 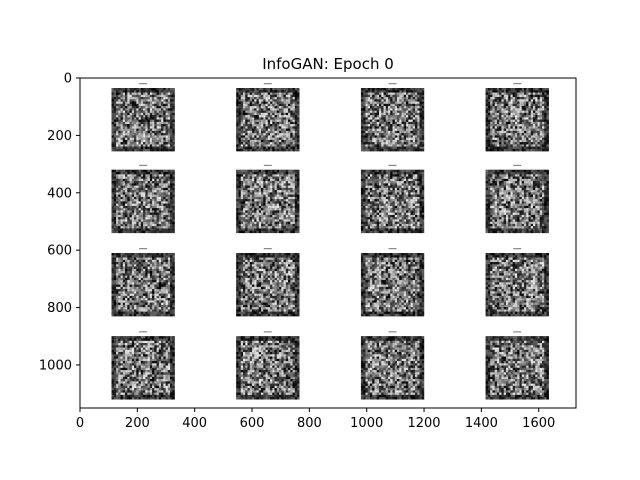 What do you see at coordinates (59, 193) in the screenshot?
I see `y-tick-label: 400` at bounding box center [59, 193].